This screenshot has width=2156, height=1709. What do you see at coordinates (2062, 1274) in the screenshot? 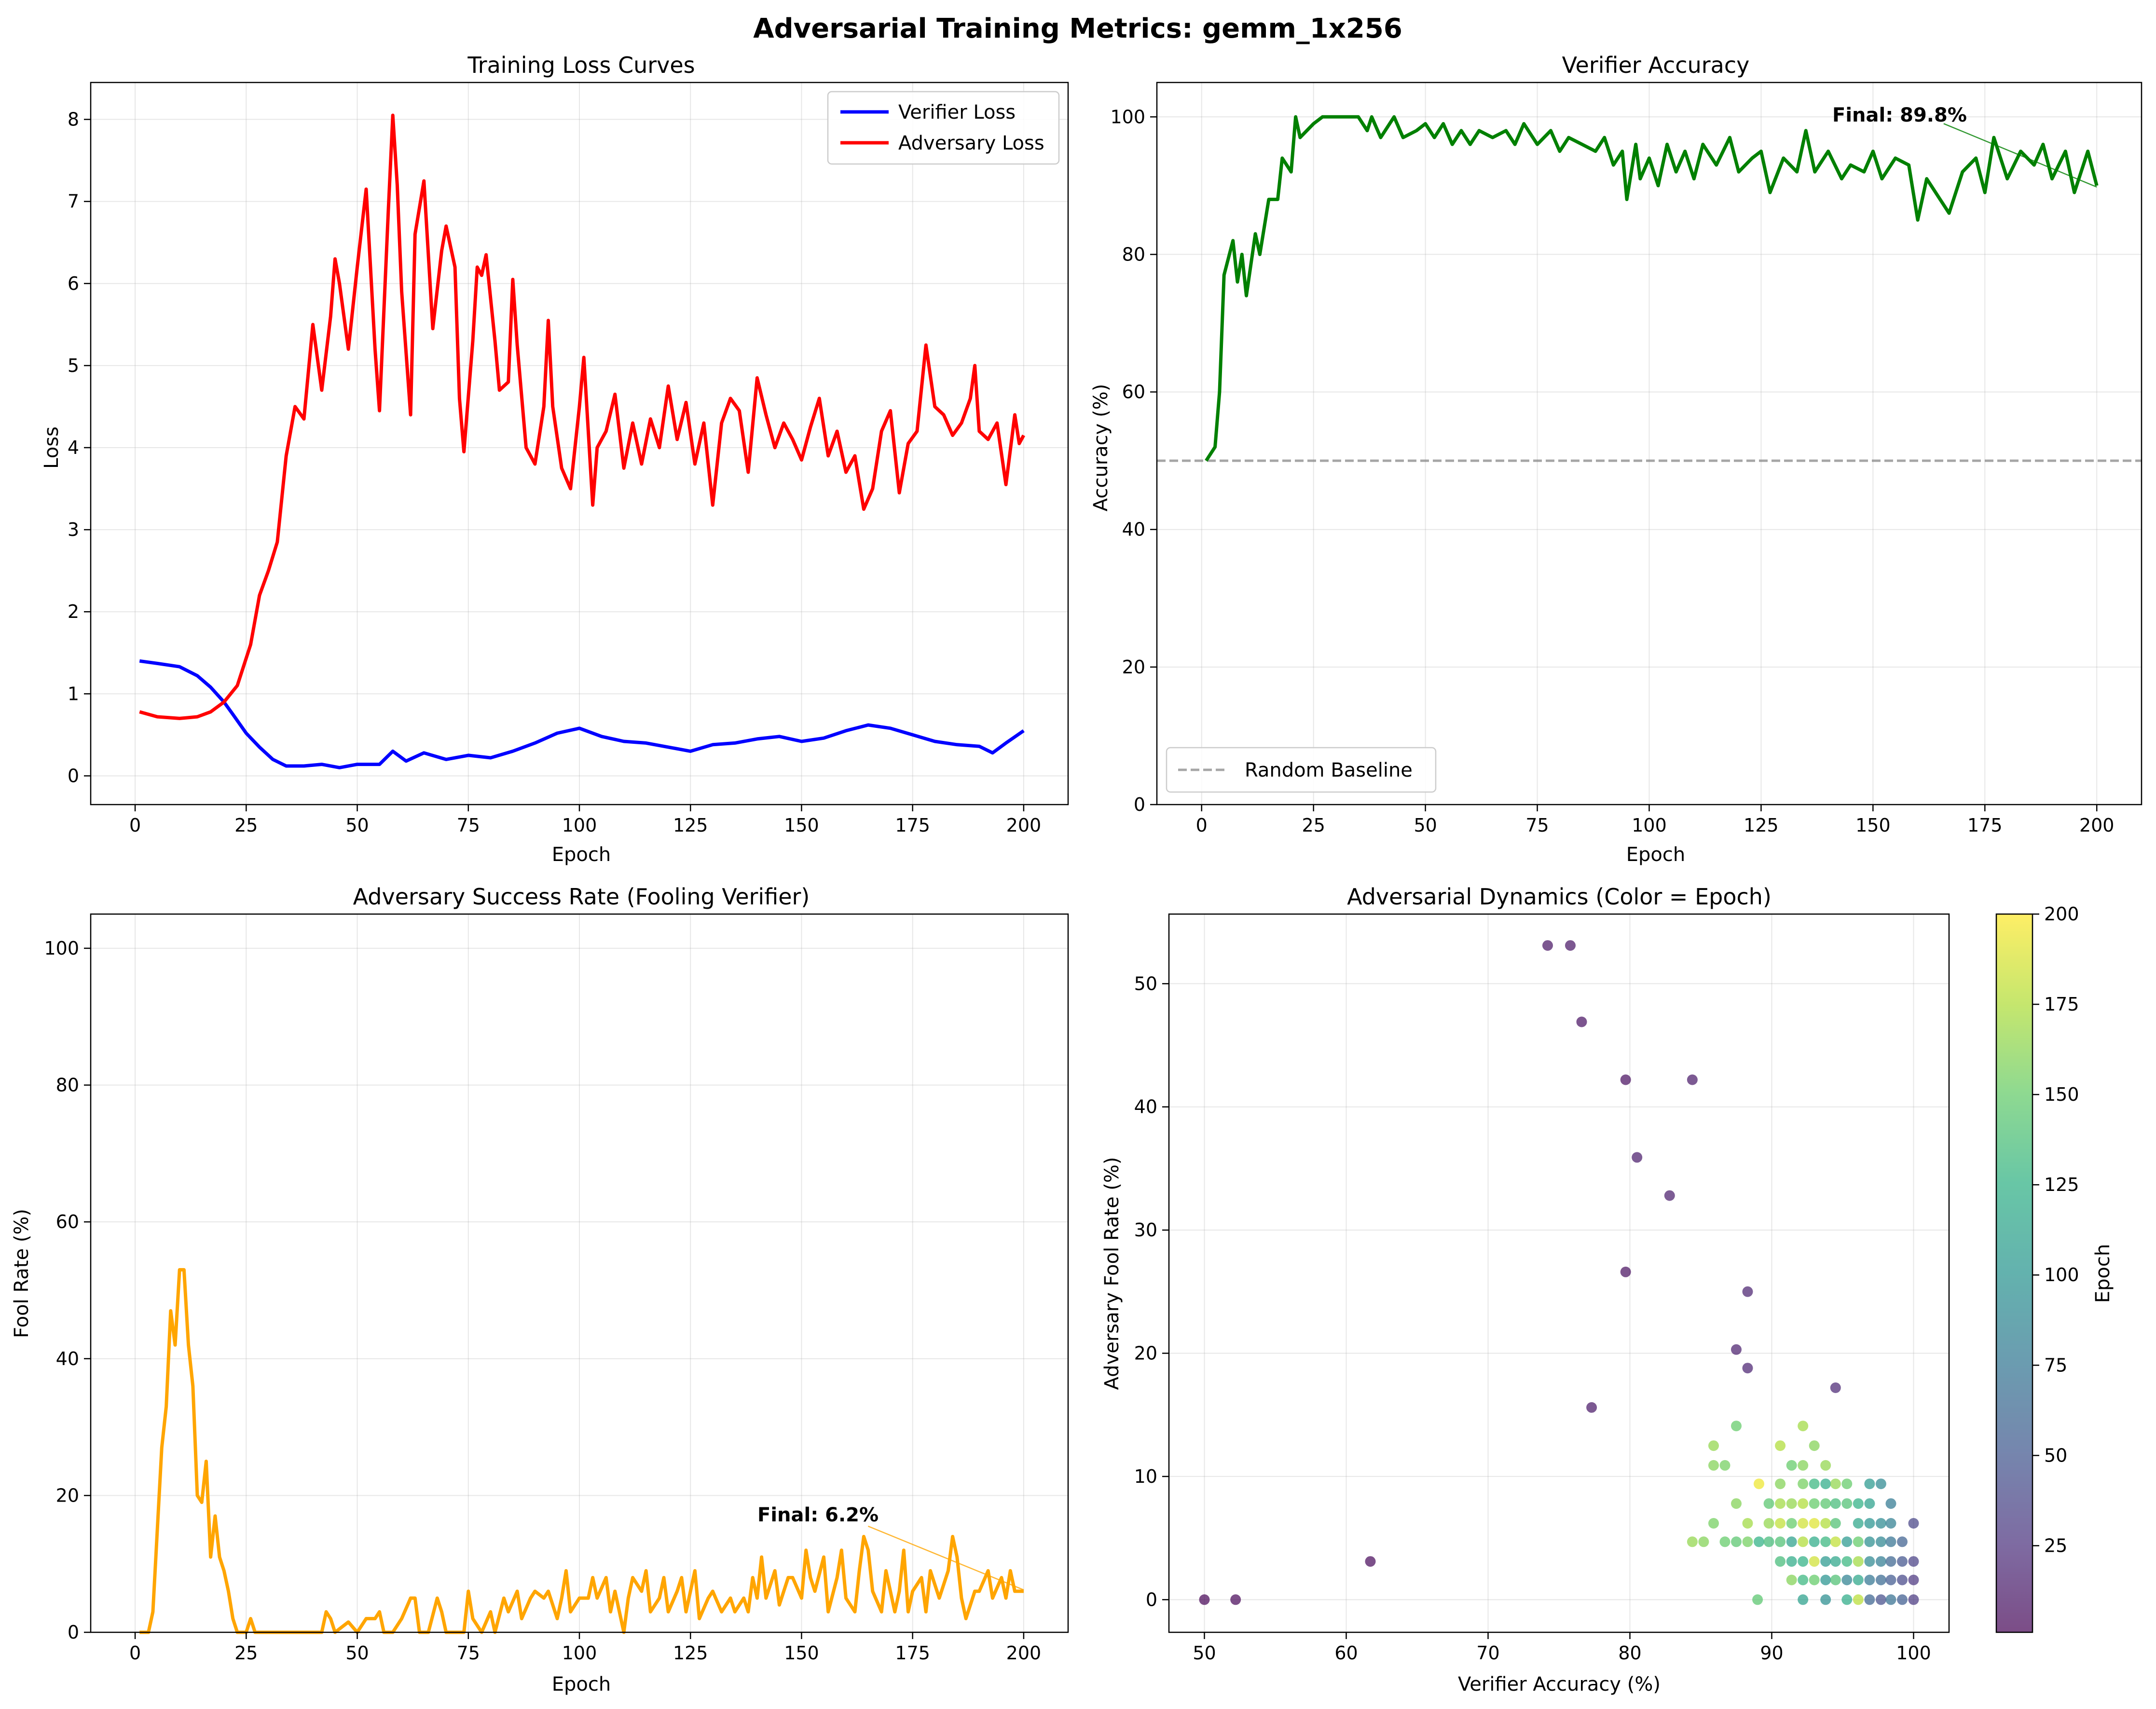
I see `colorbar-tick-label: 100` at bounding box center [2062, 1274].